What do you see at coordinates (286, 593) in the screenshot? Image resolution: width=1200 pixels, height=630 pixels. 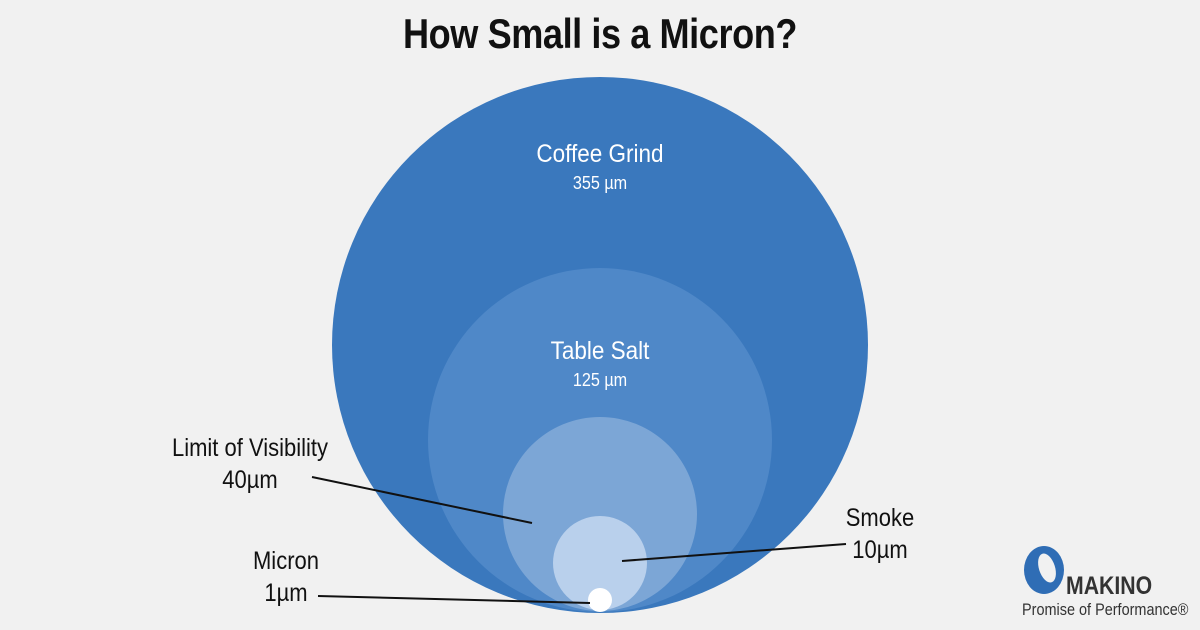 I see `micron-size: 1µm` at bounding box center [286, 593].